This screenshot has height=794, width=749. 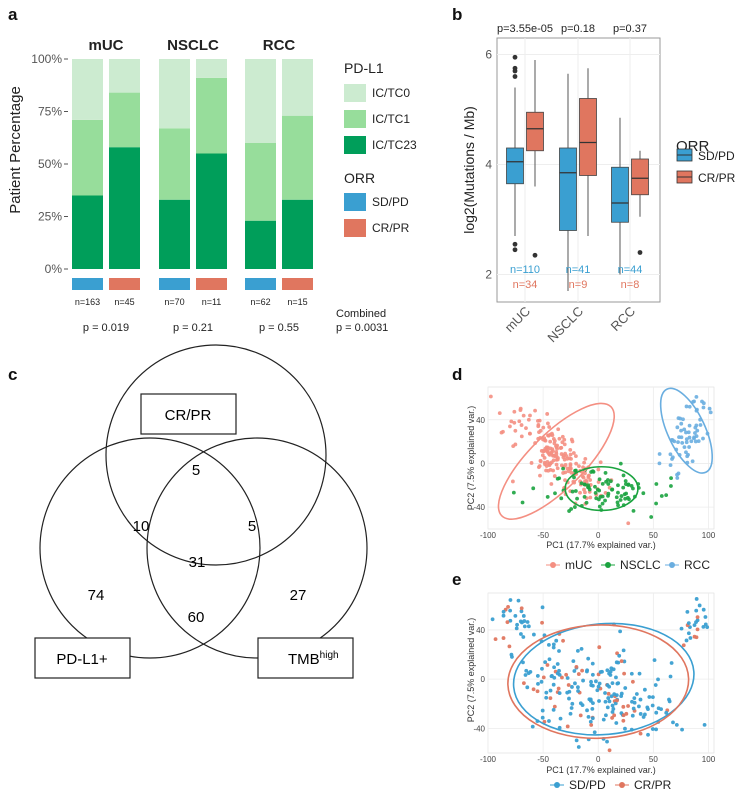 What do you see at coordinates (488, 275) in the screenshot?
I see `b-ytick-label: 2` at bounding box center [488, 275].